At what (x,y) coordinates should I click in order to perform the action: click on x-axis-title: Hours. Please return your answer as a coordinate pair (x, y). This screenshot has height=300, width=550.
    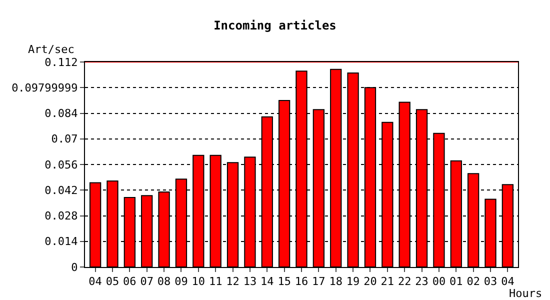
    Looking at the image, I should click on (525, 293).